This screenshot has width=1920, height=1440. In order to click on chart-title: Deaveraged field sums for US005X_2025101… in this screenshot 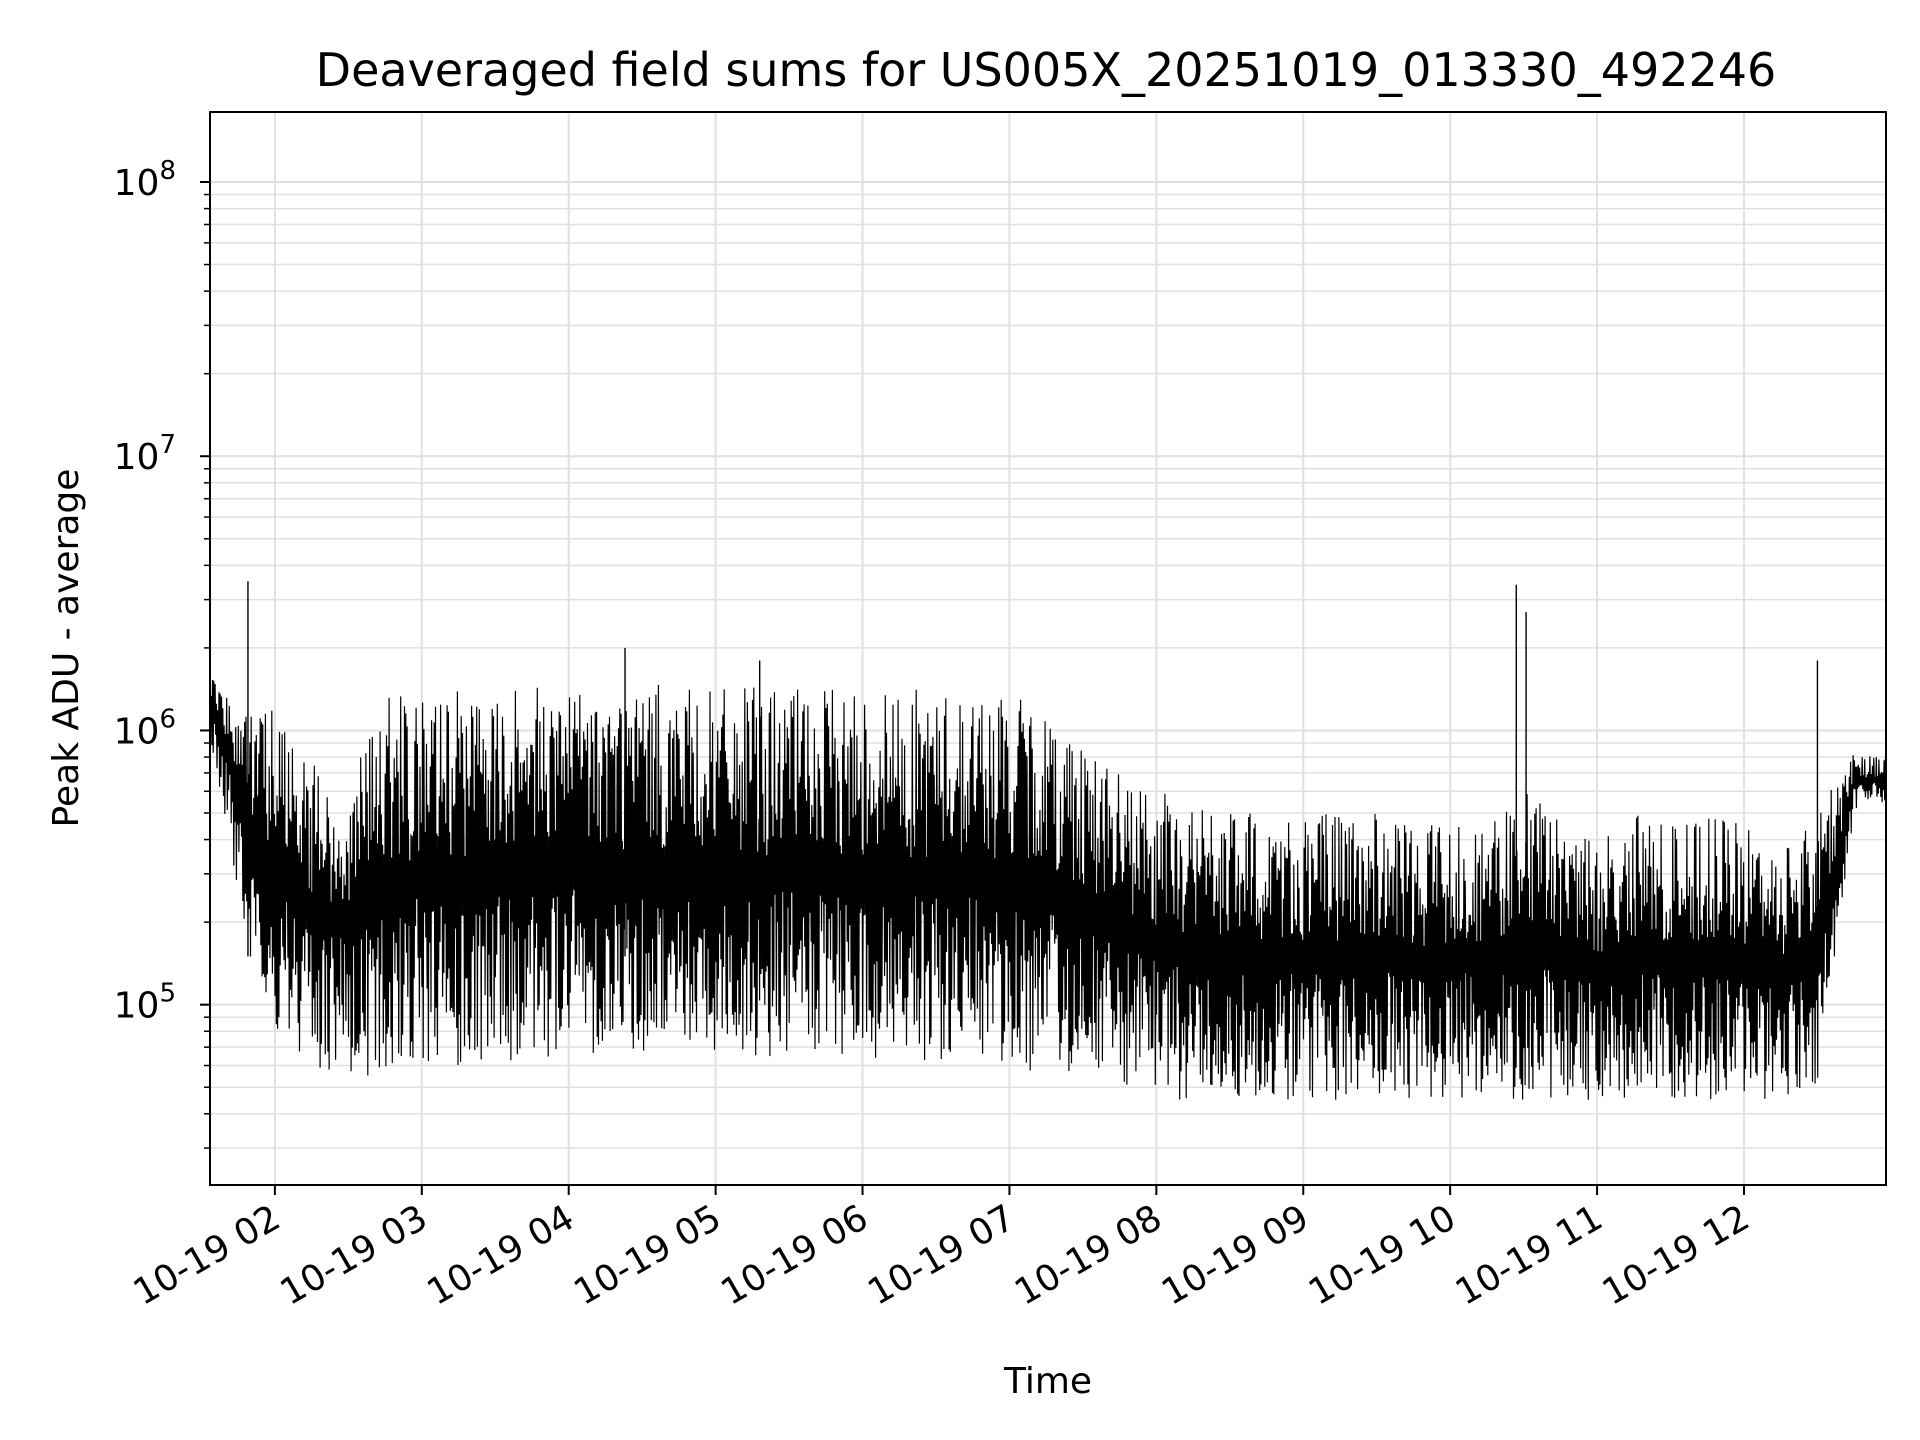, I will do `click(1046, 70)`.